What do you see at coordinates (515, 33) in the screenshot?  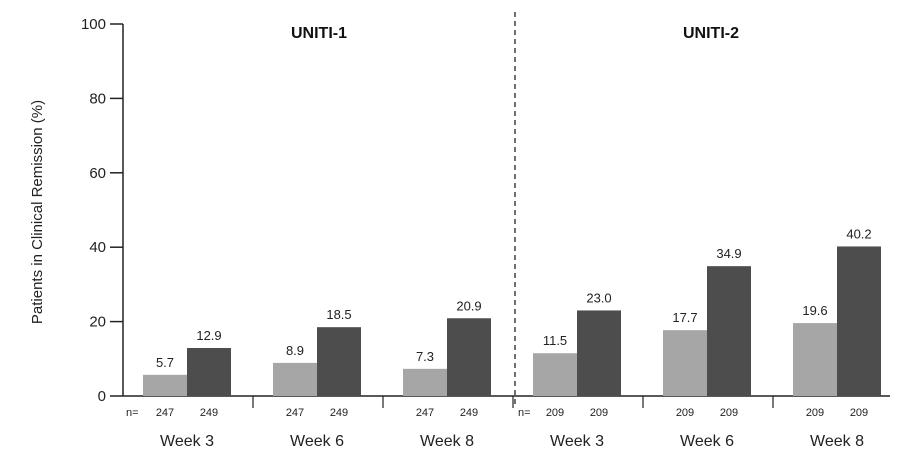 I see `panel-titles: UNITI-1 UNITI-2` at bounding box center [515, 33].